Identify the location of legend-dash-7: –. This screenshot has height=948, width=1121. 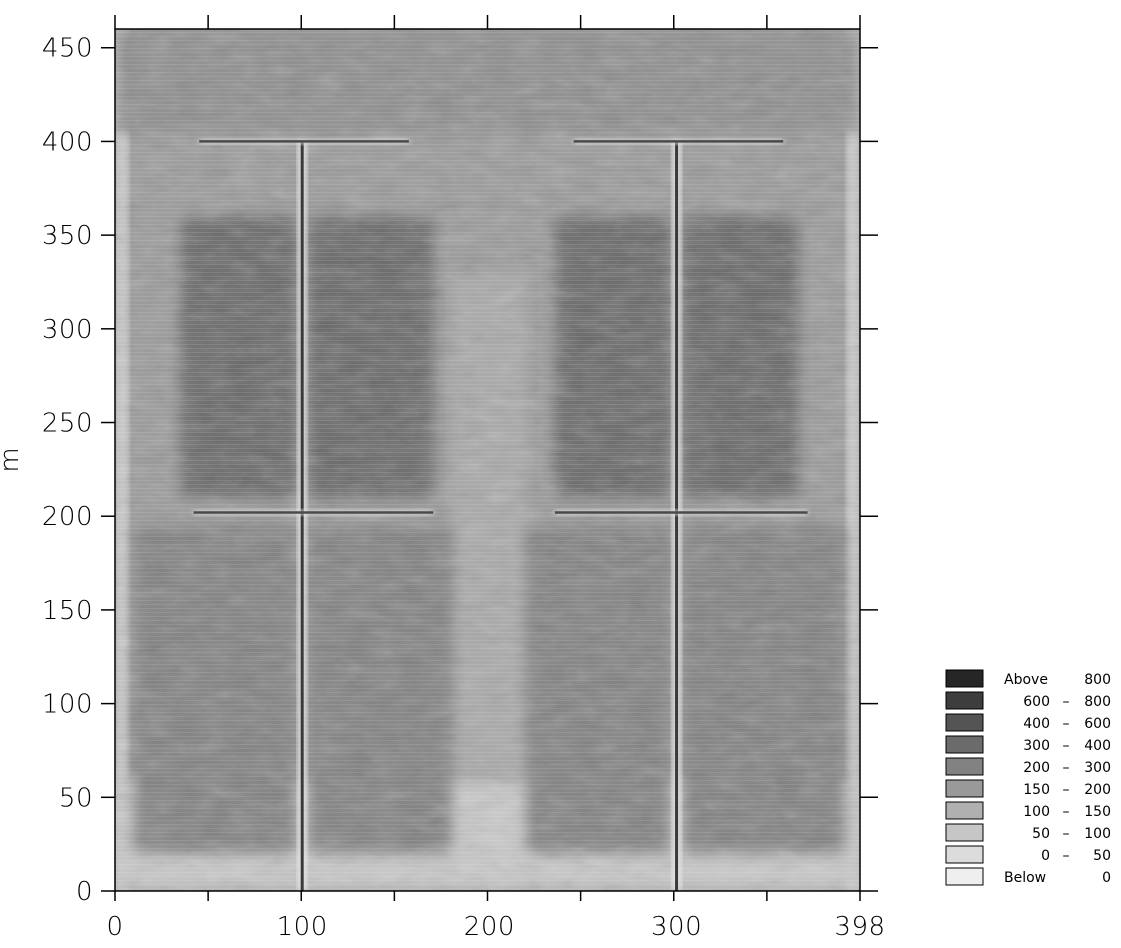
(1066, 834).